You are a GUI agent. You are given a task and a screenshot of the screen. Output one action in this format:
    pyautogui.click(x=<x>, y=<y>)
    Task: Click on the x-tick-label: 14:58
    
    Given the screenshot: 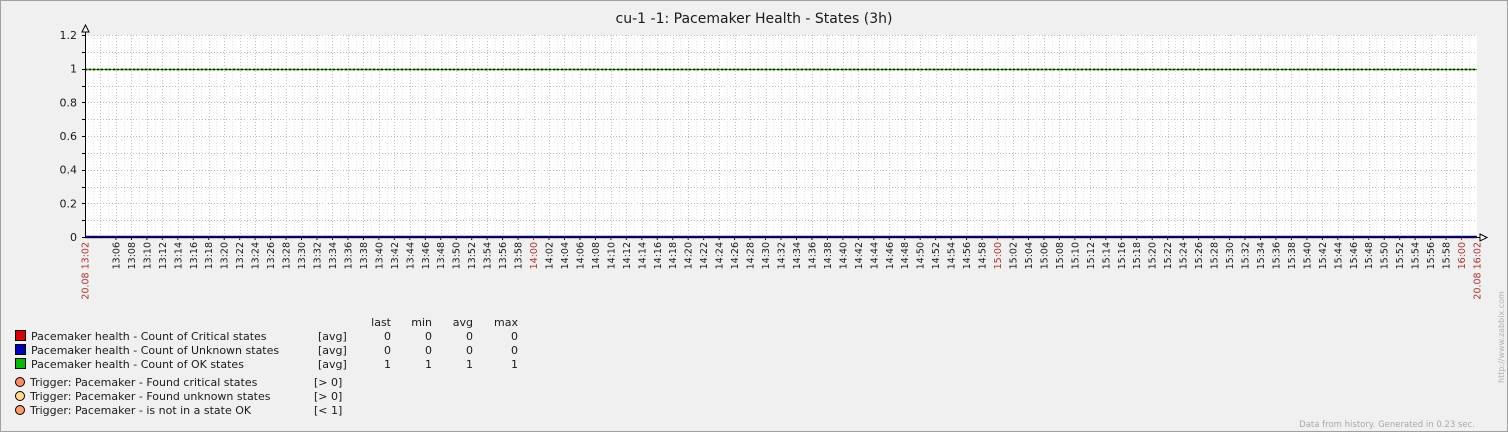 What is the action you would take?
    pyautogui.click(x=983, y=255)
    